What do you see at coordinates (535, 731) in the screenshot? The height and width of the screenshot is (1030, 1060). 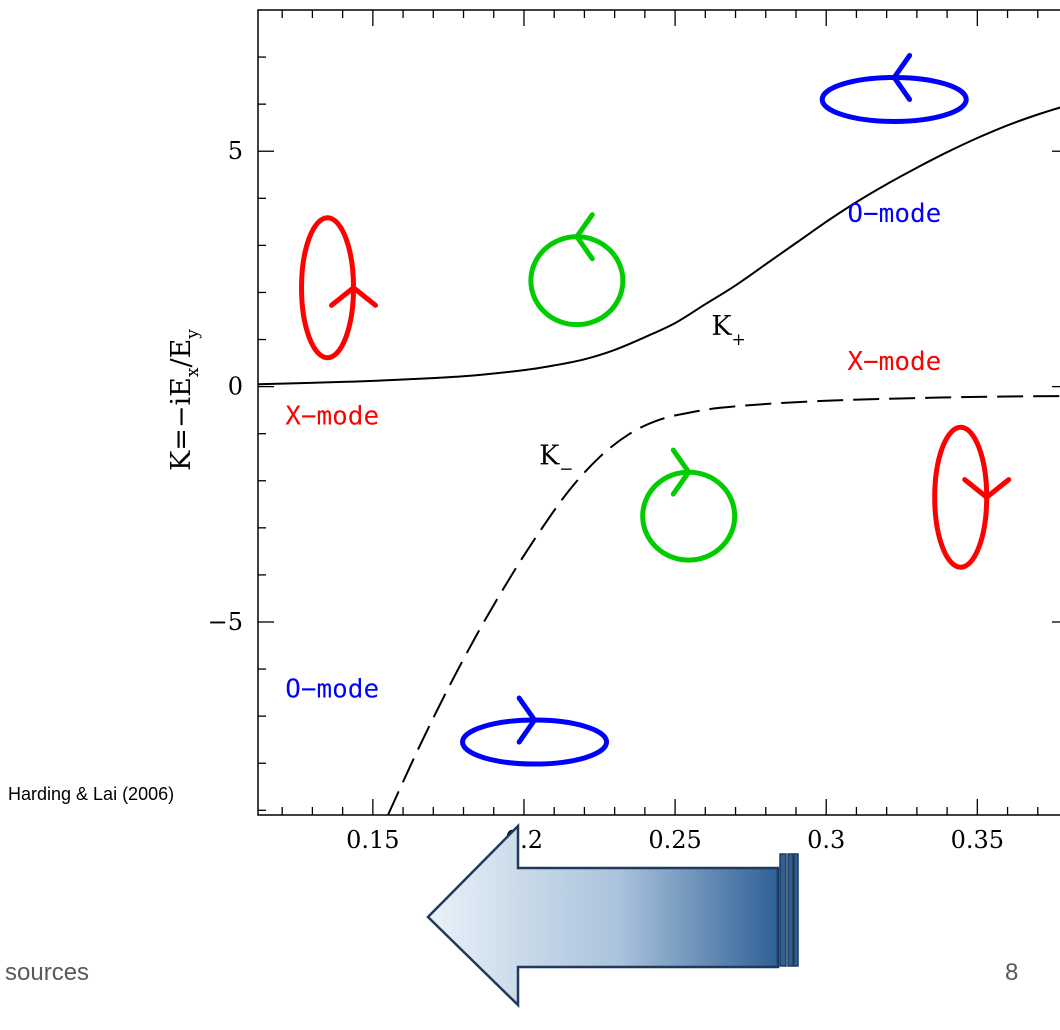 I see `polarization-wide-ellipse-right-icon` at bounding box center [535, 731].